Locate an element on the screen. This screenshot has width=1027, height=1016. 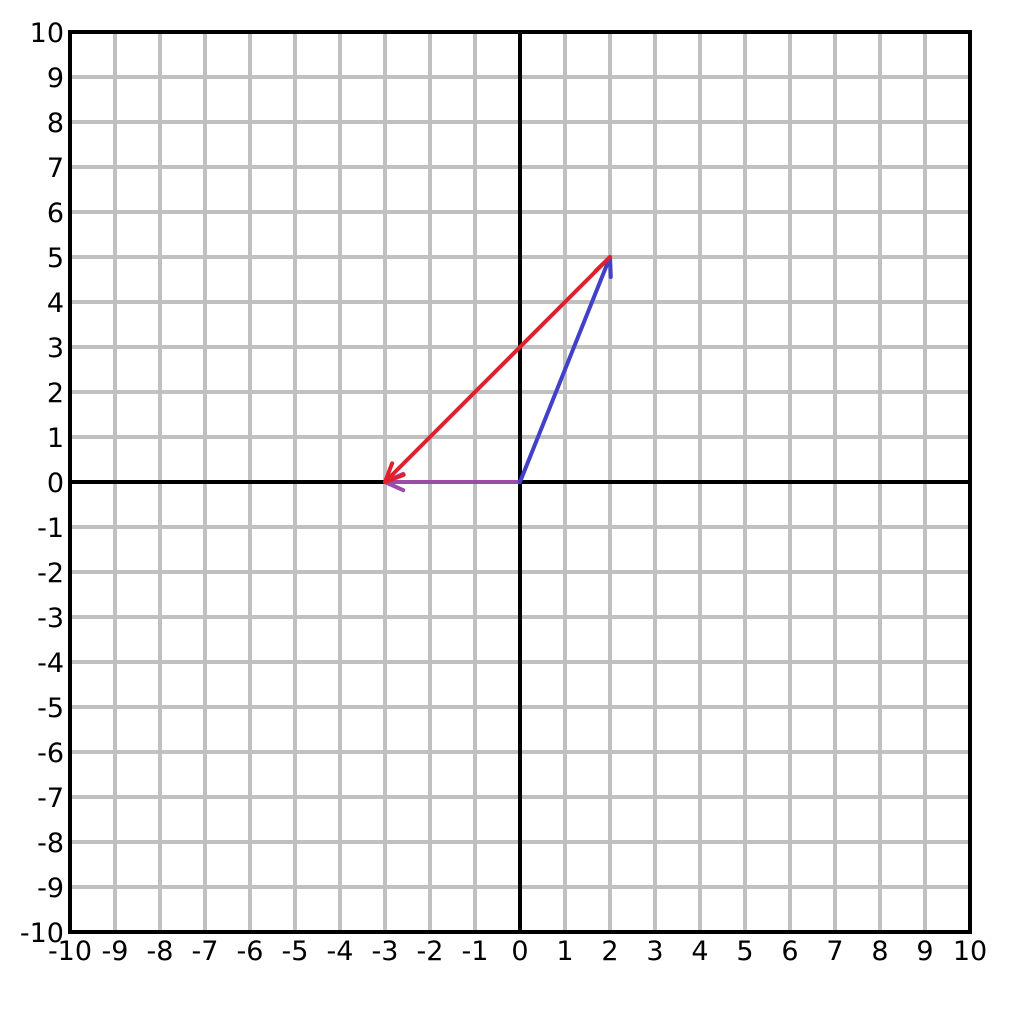
vector-purple is located at coordinates (452, 482).